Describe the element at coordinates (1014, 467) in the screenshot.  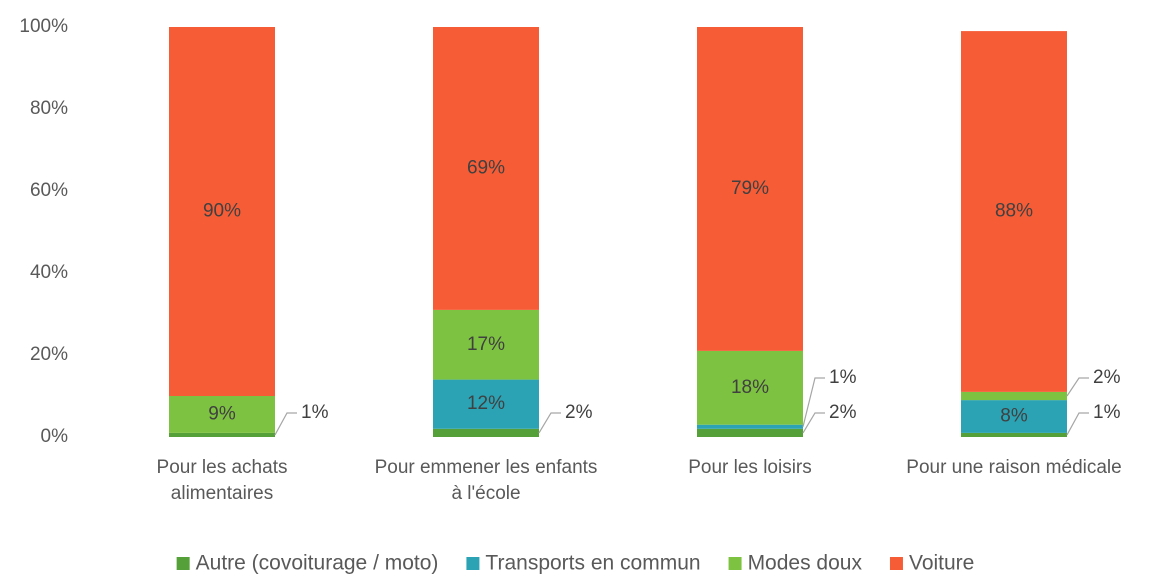
I see `x-tick-label: Pour une raison médicale` at that location.